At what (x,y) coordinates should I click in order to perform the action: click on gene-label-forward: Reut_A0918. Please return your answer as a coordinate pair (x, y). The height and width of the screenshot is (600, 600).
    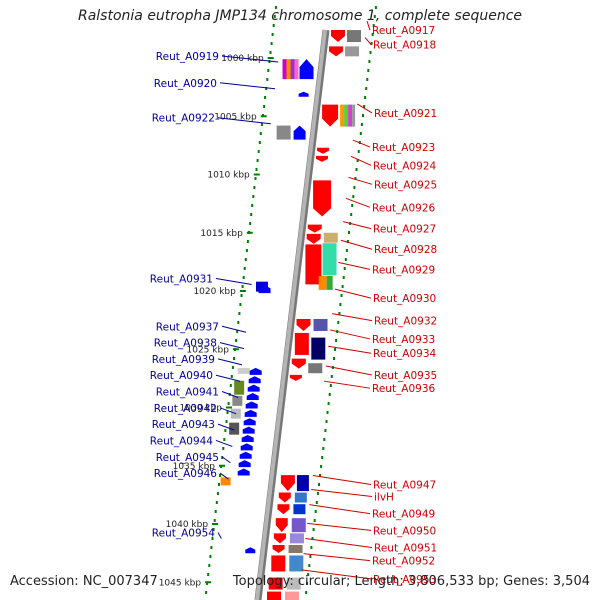
    Looking at the image, I should click on (404, 46).